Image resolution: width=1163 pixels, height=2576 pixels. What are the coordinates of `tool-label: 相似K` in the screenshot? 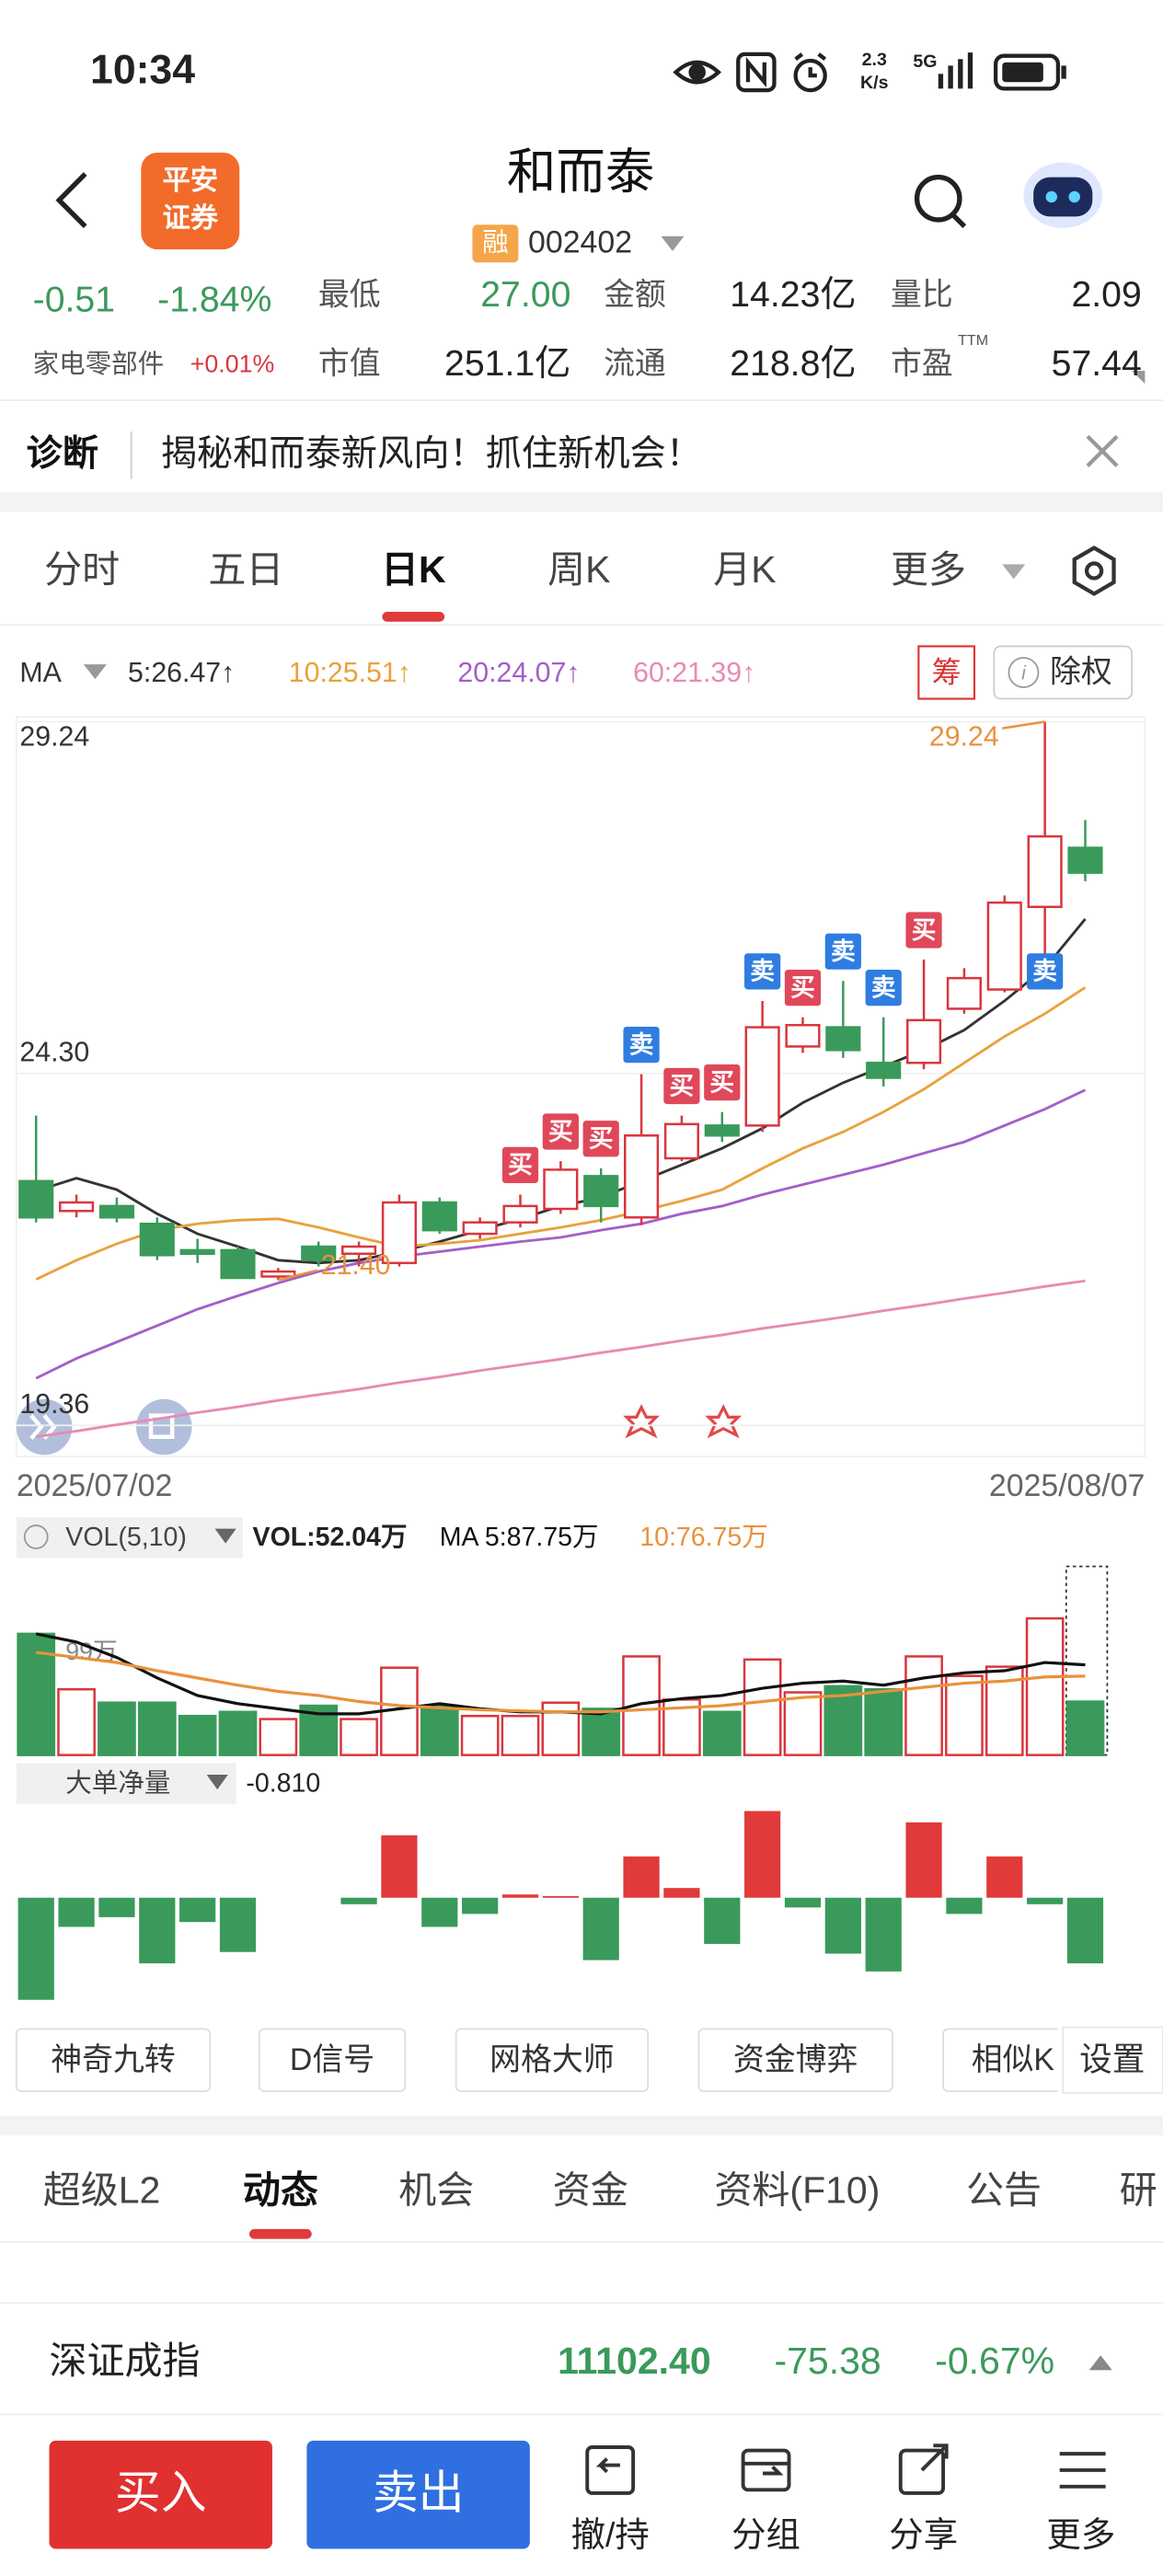 It's located at (1014, 2059).